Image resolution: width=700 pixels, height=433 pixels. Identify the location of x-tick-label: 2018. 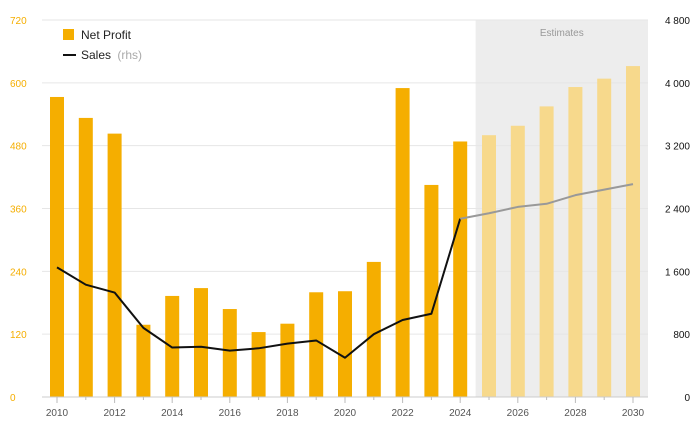
(287, 413).